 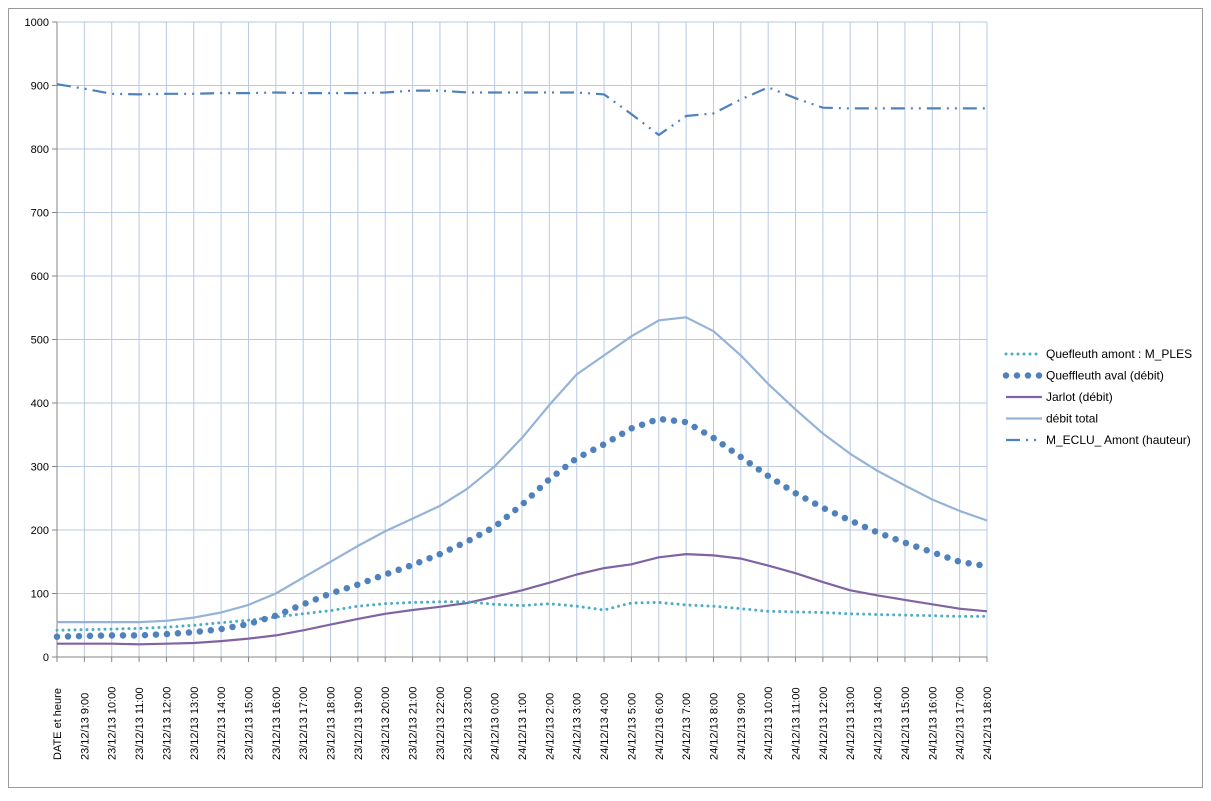 What do you see at coordinates (632, 726) in the screenshot?
I see `x-tick-label: 24/12/13 5:00` at bounding box center [632, 726].